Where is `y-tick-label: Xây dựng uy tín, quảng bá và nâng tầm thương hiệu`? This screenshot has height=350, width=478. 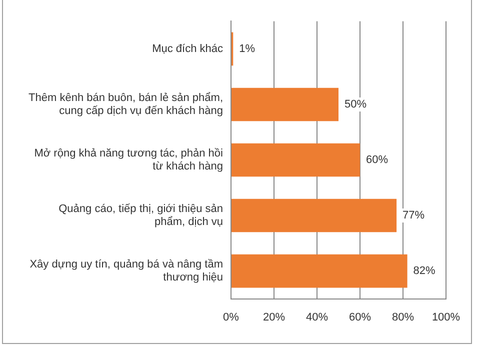
y-tick-label: Xây dựng uy tín, quảng bá và nâng tầm thương hiệu is located at coordinates (126, 271).